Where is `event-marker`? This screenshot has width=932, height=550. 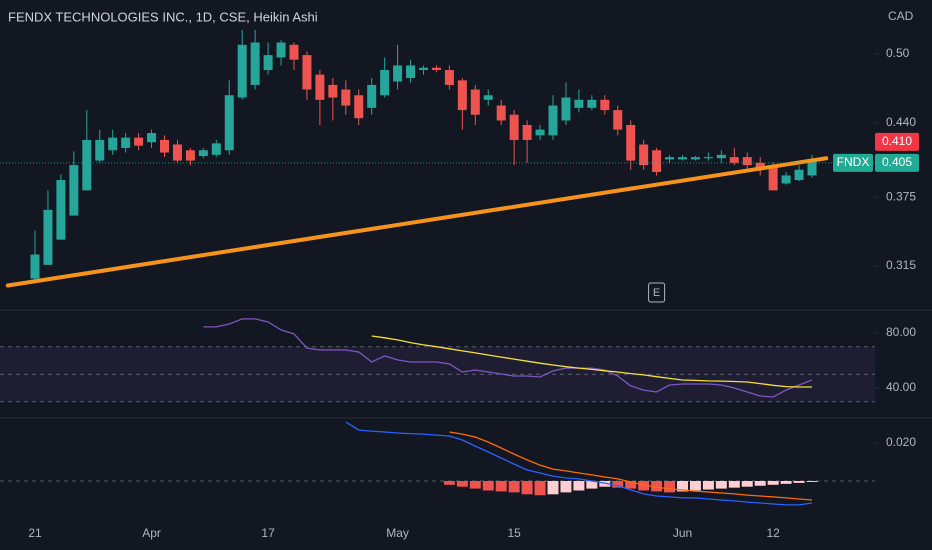
event-marker is located at coordinates (657, 292).